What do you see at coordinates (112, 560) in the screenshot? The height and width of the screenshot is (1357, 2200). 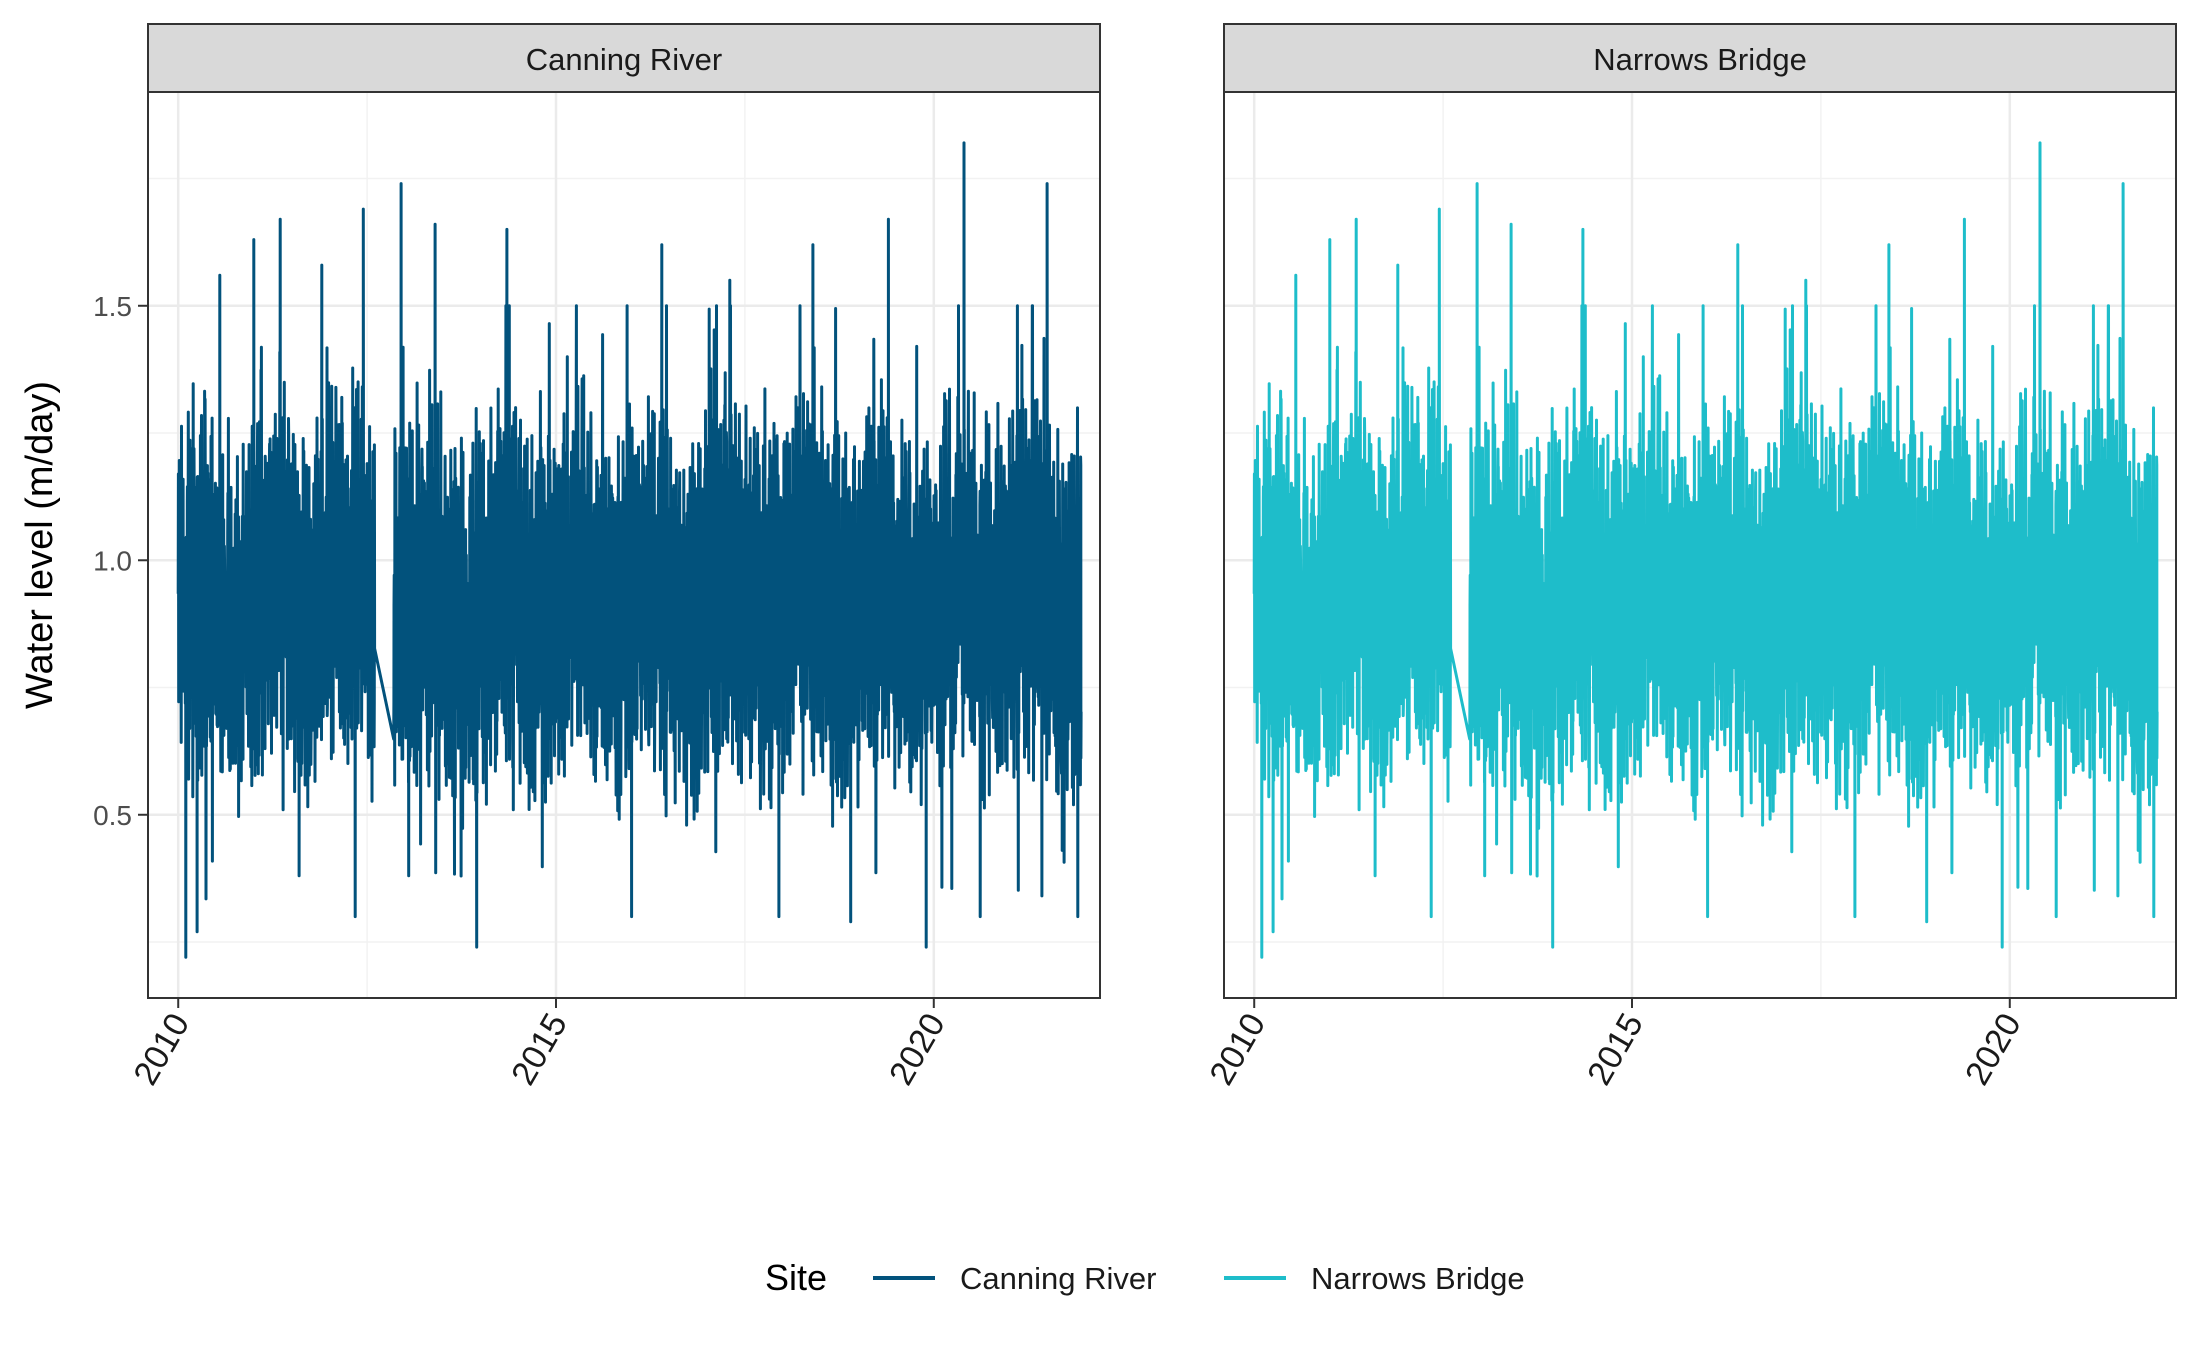 I see `y-tick-label: 1.0` at bounding box center [112, 560].